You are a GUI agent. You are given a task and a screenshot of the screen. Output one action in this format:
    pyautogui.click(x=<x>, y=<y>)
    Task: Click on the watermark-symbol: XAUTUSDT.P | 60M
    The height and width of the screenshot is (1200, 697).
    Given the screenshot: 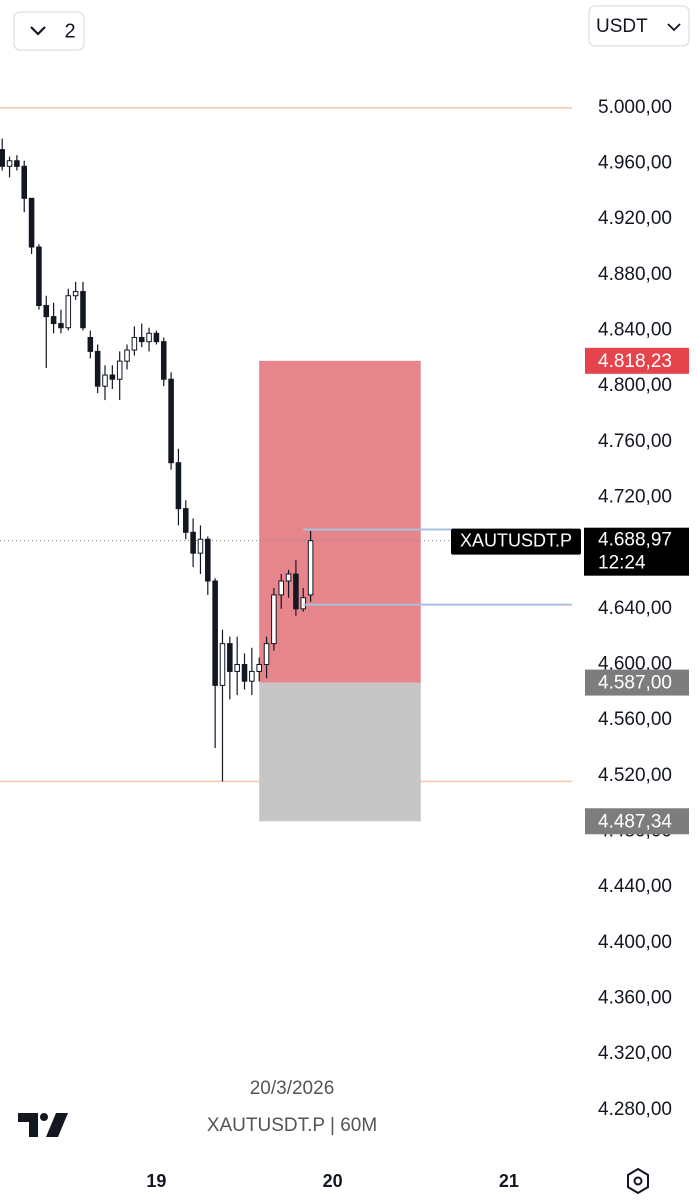 What is the action you would take?
    pyautogui.click(x=292, y=1125)
    